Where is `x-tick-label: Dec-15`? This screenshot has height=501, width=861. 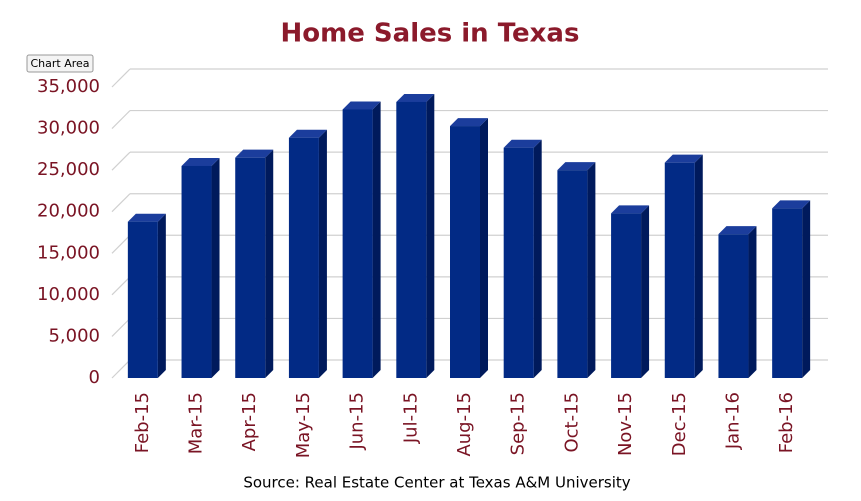 x-tick-label: Dec-15 is located at coordinates (679, 424).